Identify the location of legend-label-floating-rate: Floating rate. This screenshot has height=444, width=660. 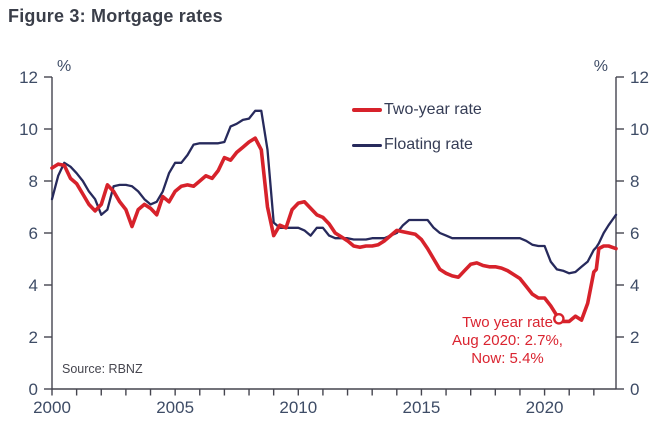
(428, 144).